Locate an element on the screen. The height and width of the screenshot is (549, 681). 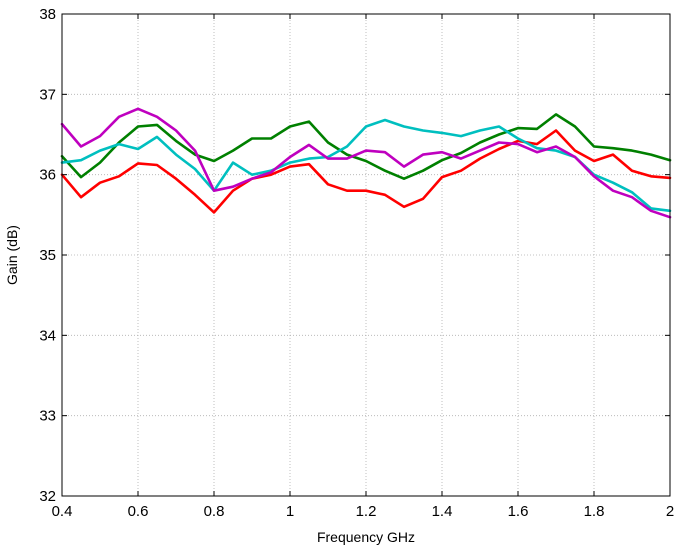
series-line-red is located at coordinates (366, 171).